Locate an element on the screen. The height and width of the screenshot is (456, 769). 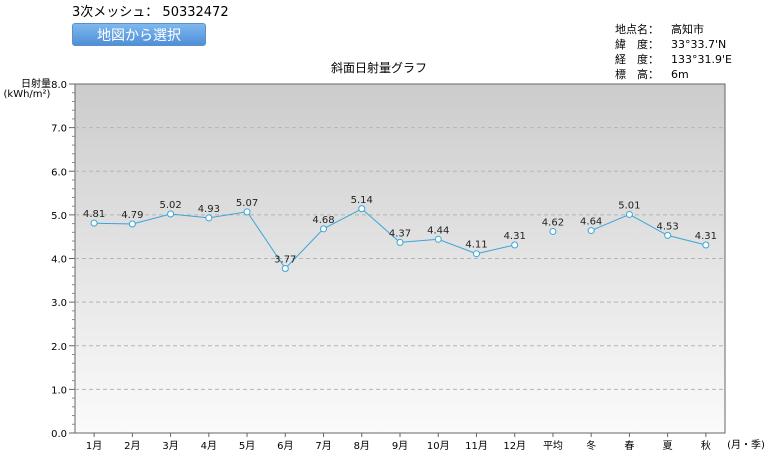
y-tick-label: 5.0 is located at coordinates (59, 216).